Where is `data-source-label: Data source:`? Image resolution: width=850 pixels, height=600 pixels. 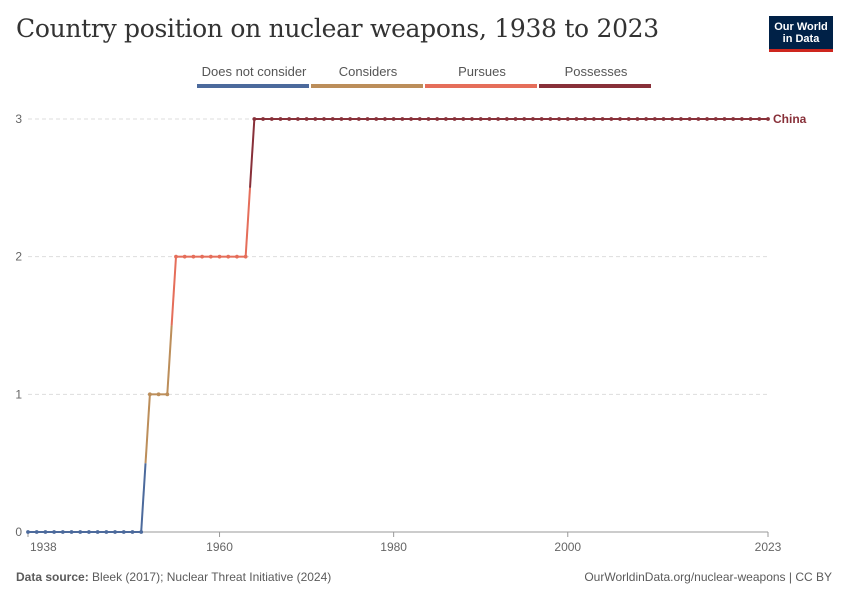 data-source-label: Data source: is located at coordinates (52, 577).